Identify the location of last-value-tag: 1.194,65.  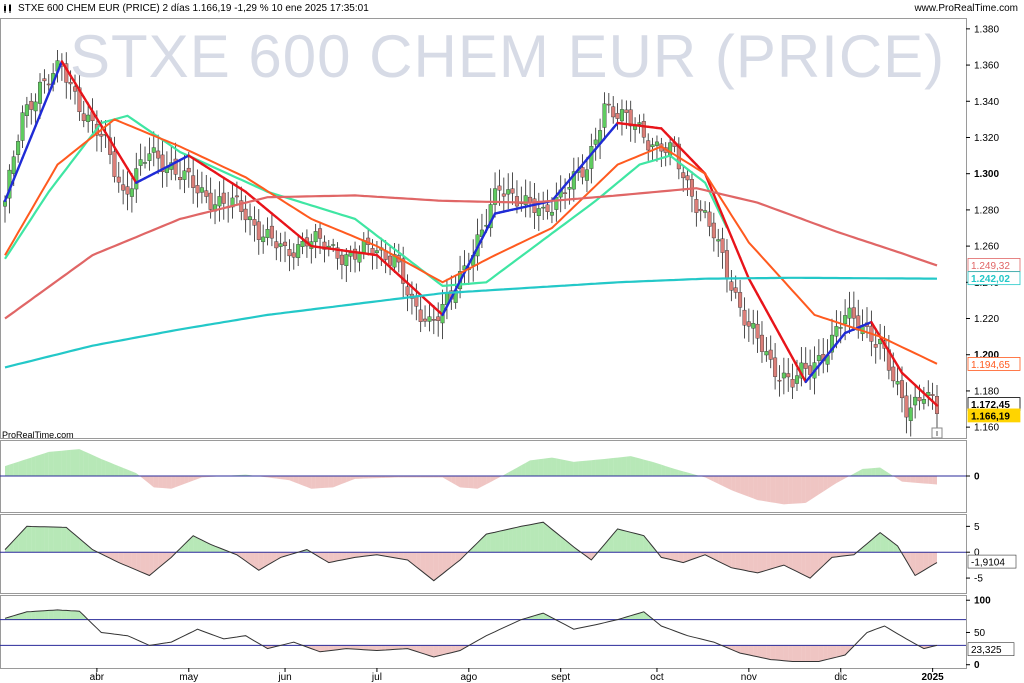
(994, 364).